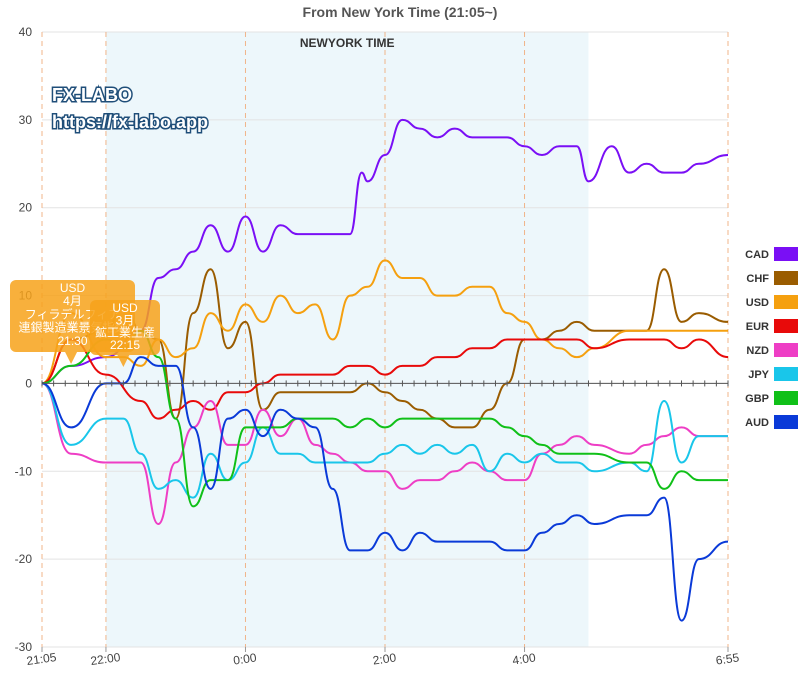  I want to click on y-tick-label: -30, so click(24, 647).